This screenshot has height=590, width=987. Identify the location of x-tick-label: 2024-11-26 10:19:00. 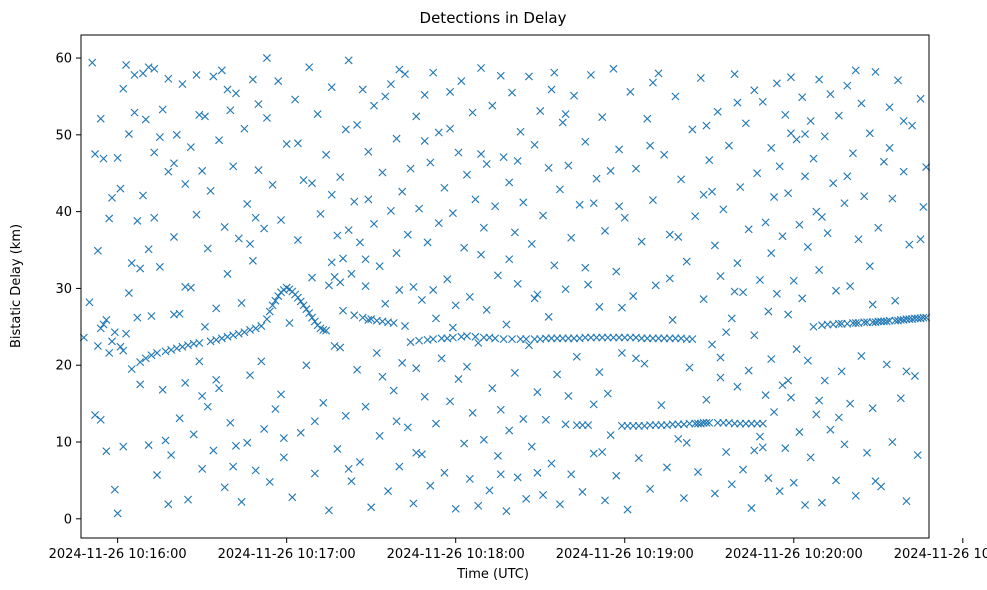
(625, 554).